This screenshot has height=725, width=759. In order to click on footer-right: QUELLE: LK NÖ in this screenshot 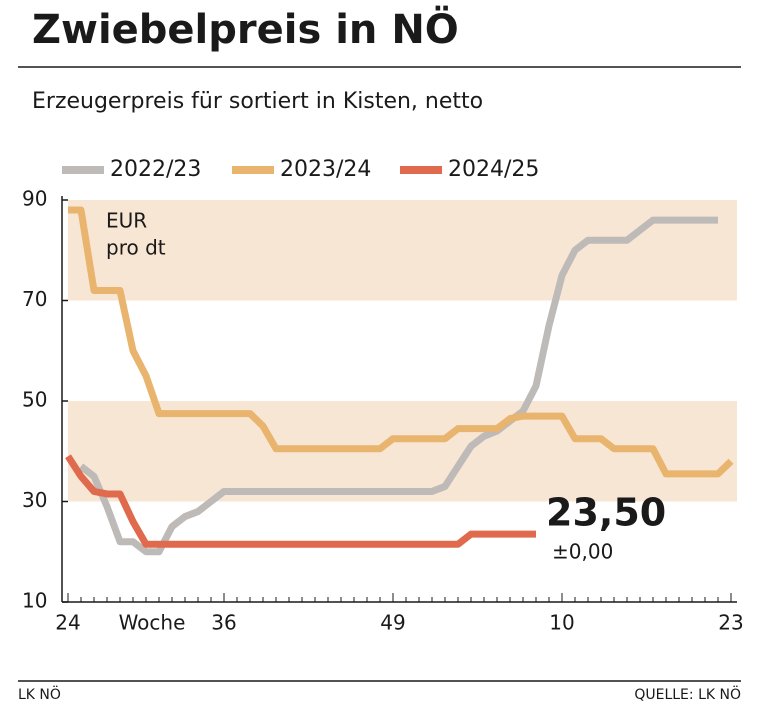, I will do `click(687, 694)`.